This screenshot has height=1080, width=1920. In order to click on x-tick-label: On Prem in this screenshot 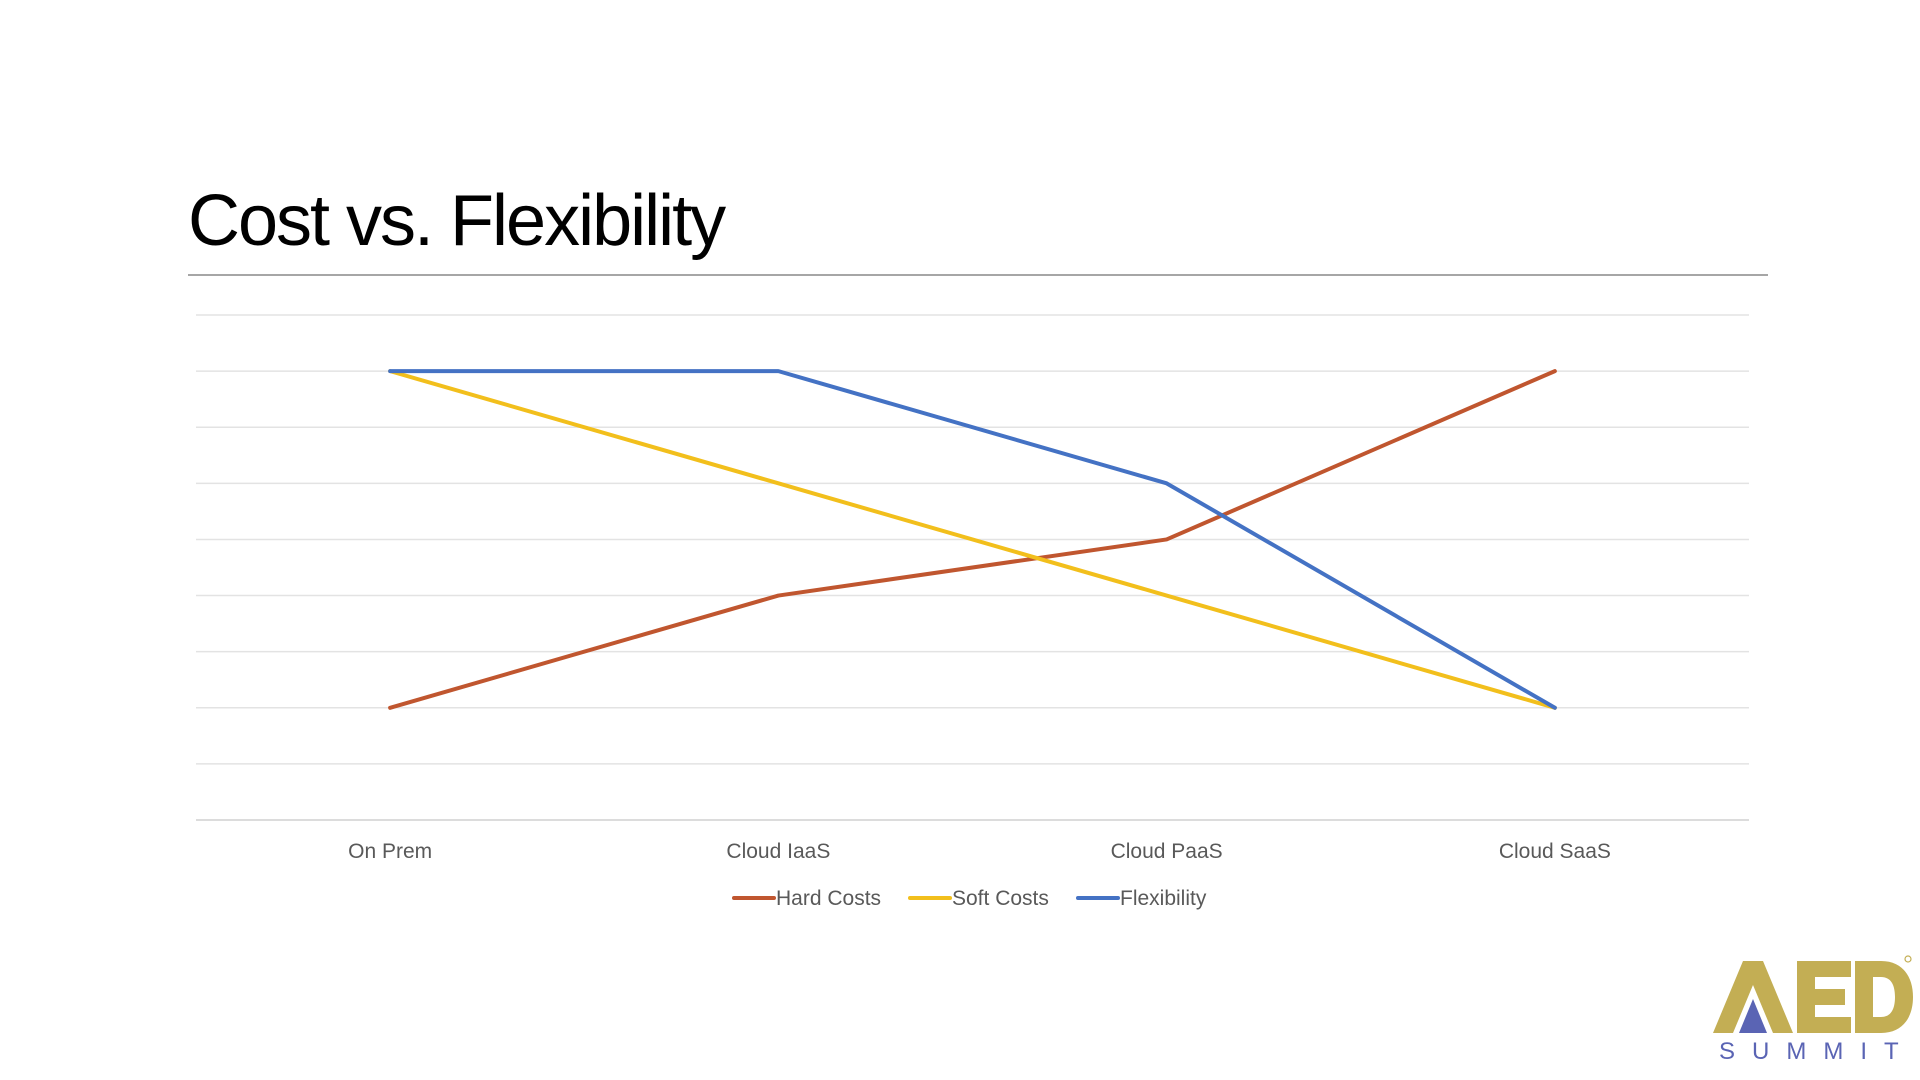, I will do `click(390, 851)`.